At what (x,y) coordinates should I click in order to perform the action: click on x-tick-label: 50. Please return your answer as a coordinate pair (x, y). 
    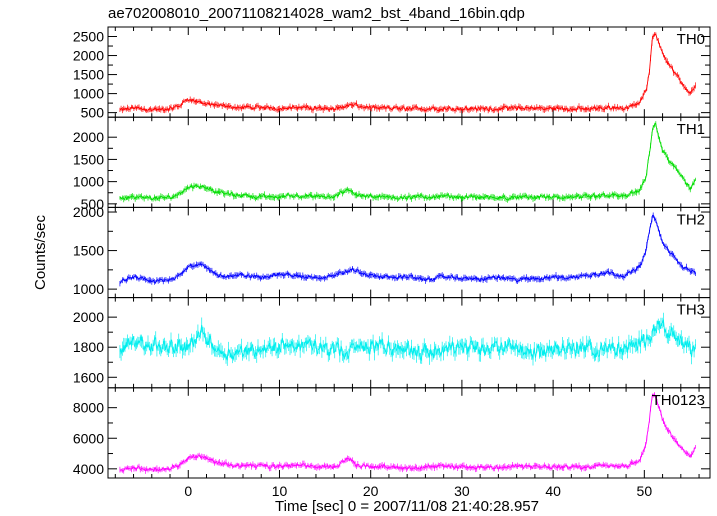
    Looking at the image, I should click on (645, 491).